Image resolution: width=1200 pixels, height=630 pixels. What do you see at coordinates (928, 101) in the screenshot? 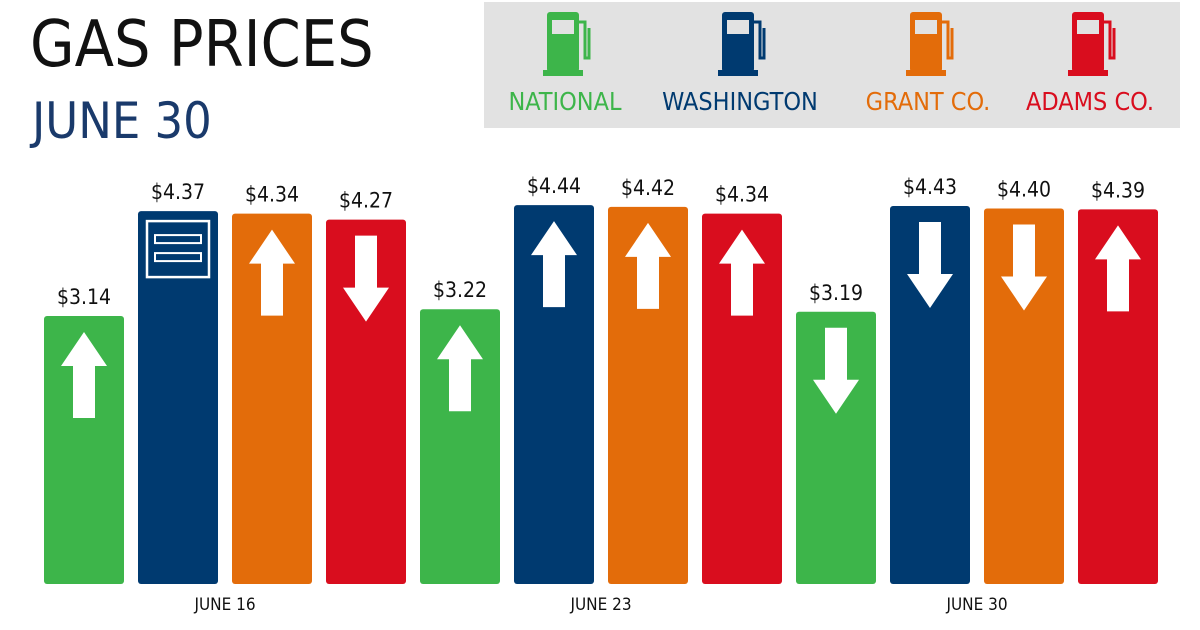
I see `legend-label: GRANT CO.` at bounding box center [928, 101].